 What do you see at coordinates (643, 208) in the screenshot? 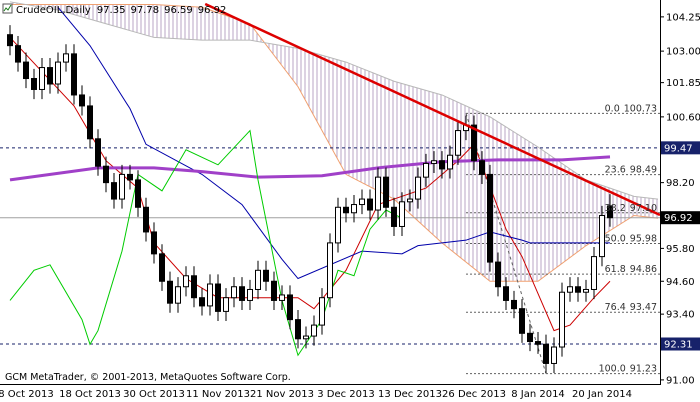
I see `fib-price: 97.10` at bounding box center [643, 208].